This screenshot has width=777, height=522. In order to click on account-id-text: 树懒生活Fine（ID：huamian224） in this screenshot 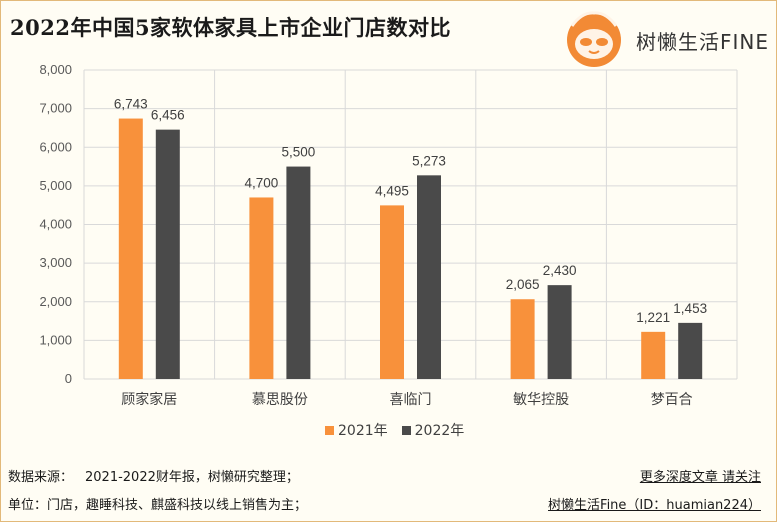, I will do `click(654, 505)`.